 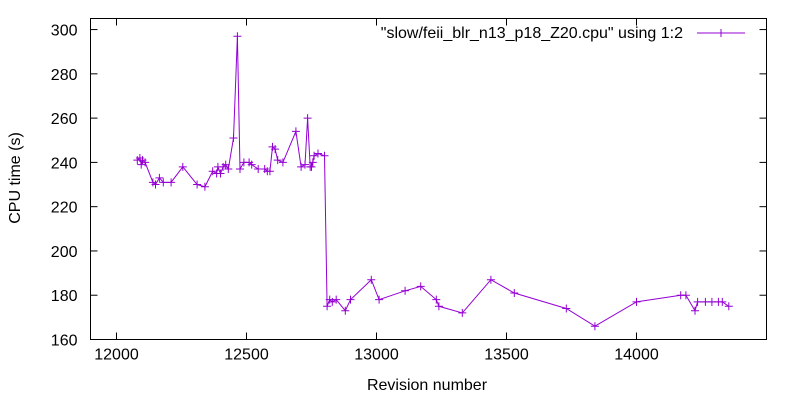 What do you see at coordinates (246, 355) in the screenshot?
I see `x-tick-label: 12500` at bounding box center [246, 355].